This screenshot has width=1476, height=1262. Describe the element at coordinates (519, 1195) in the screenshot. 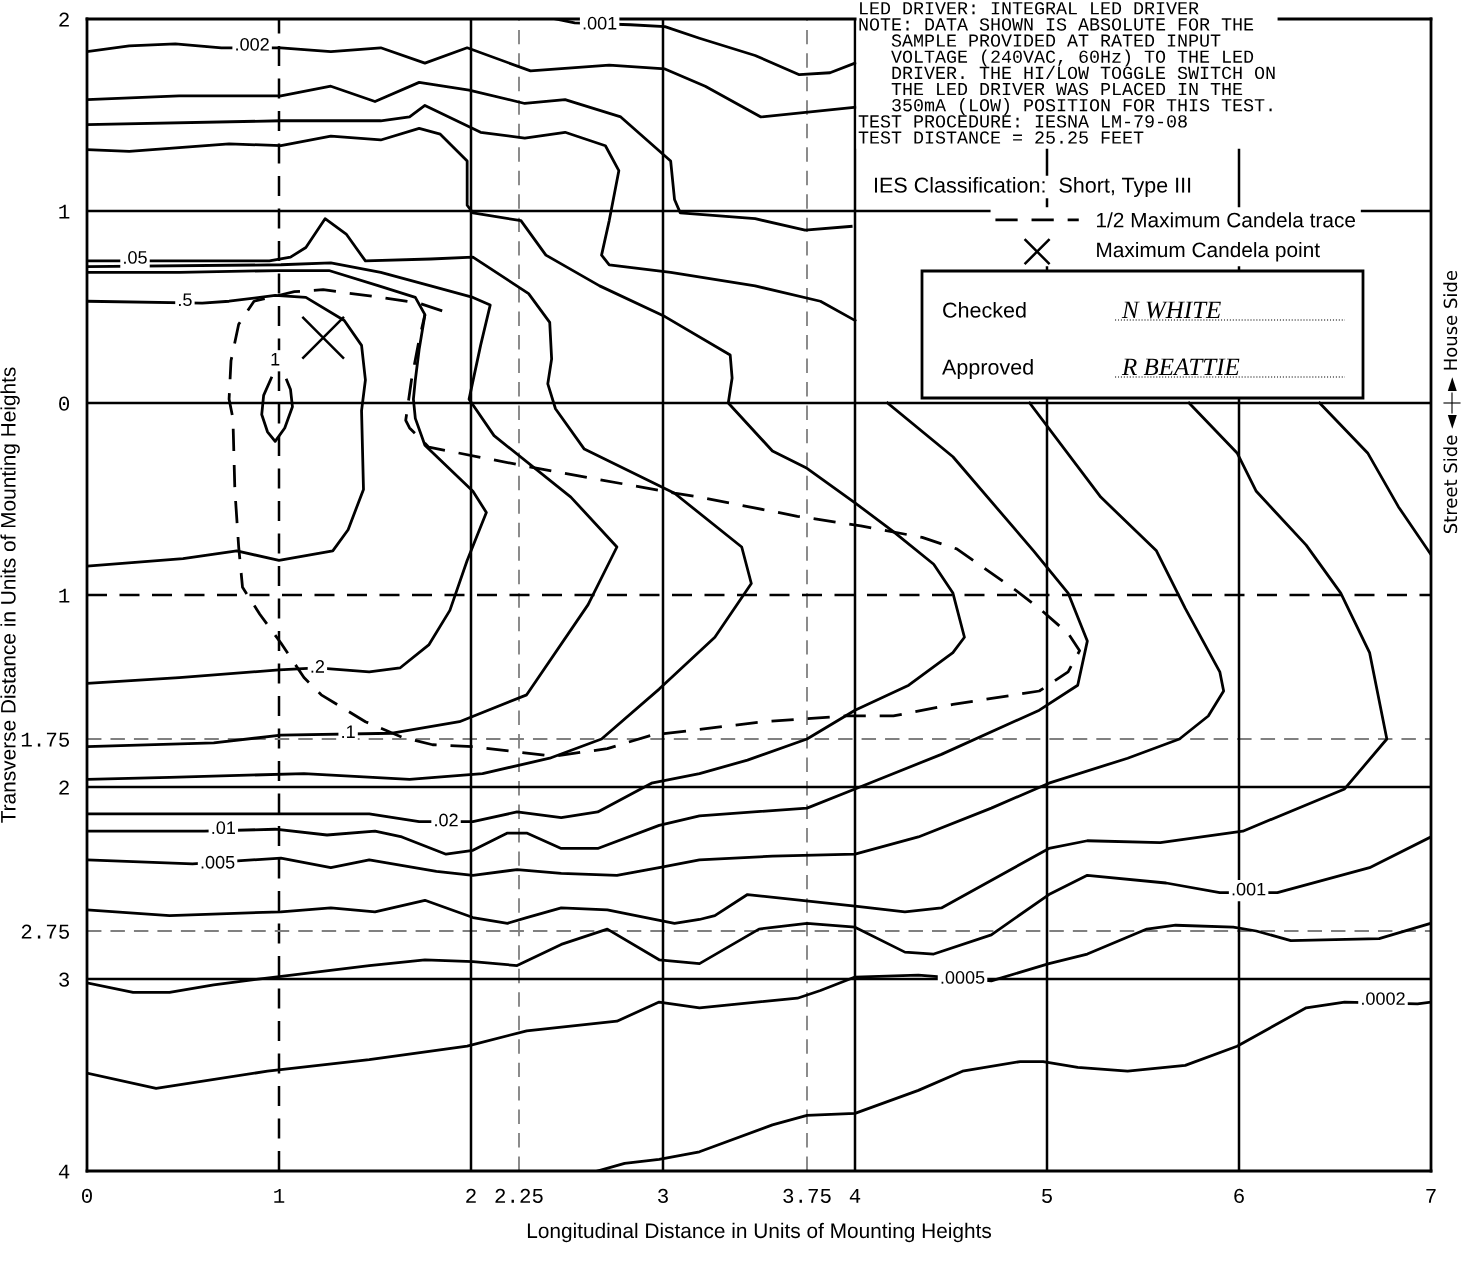

I see `x-tick-label: 2.25` at that location.